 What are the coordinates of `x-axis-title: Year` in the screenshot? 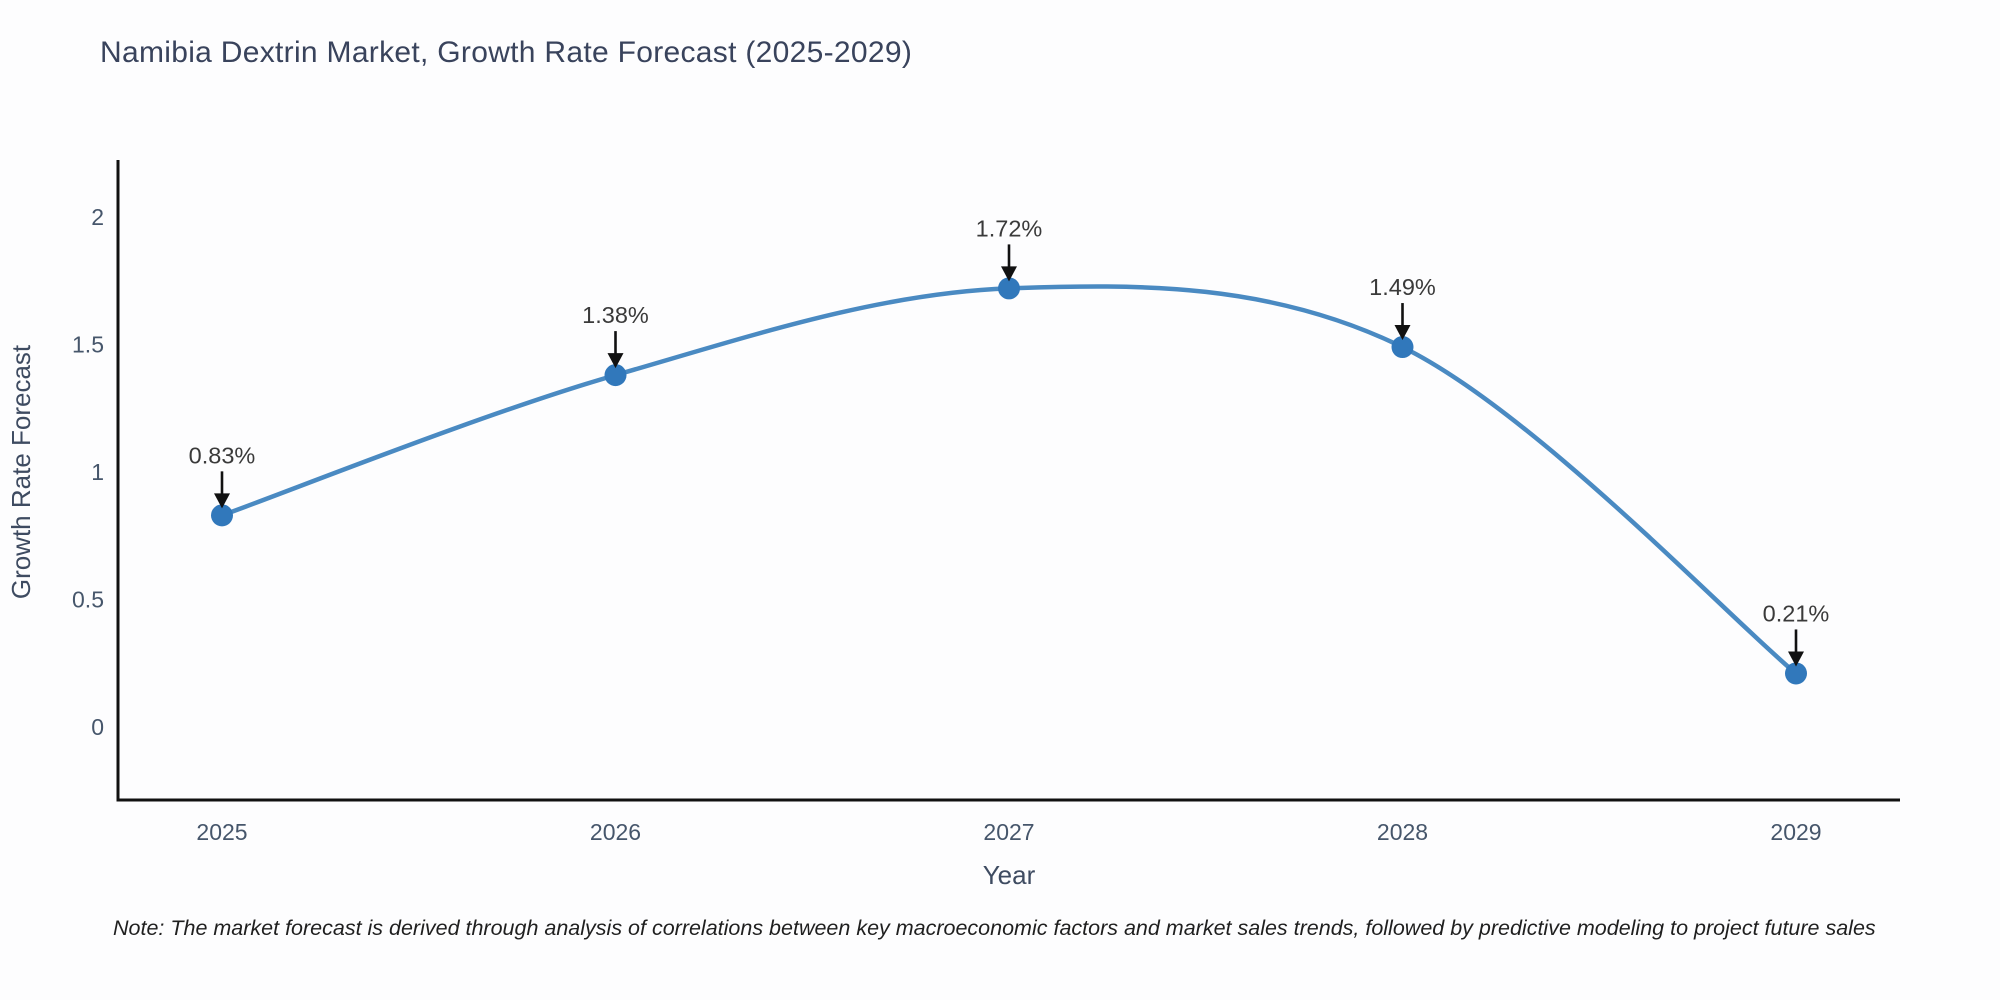 It's located at (1009, 875).